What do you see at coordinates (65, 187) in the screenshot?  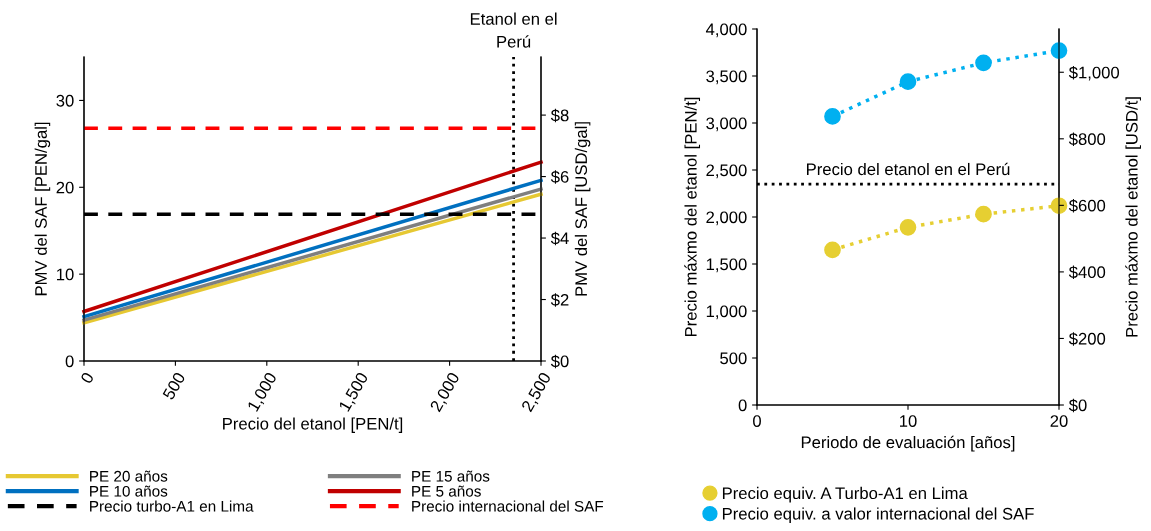 I see `y-tick-label: 20` at bounding box center [65, 187].